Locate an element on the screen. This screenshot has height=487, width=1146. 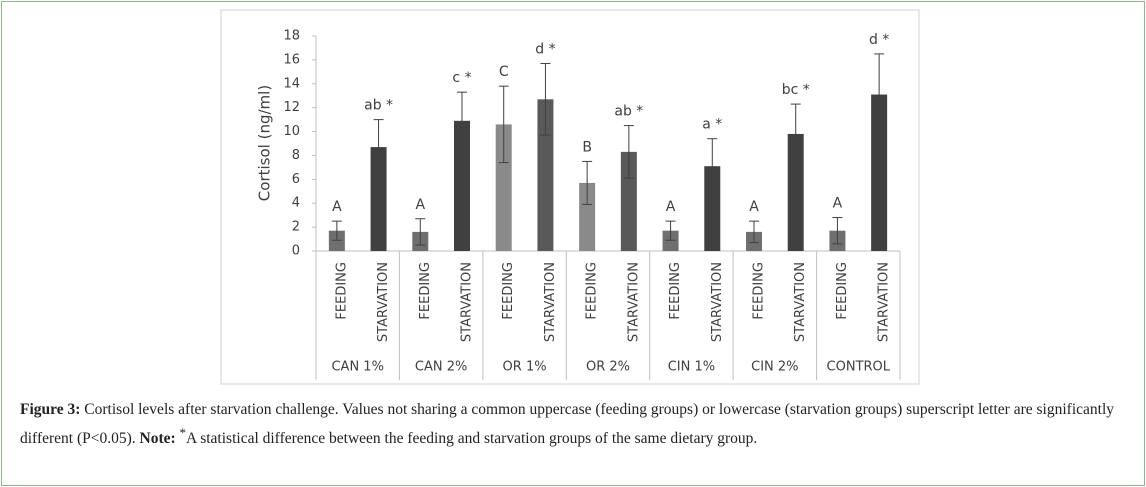
y-tick-label: 6 is located at coordinates (296, 179).